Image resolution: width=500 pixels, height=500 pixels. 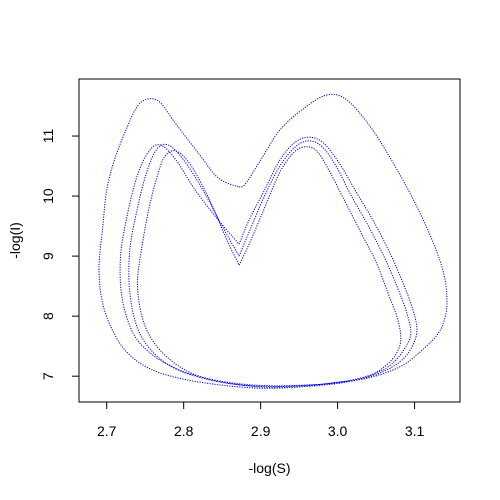 What do you see at coordinates (48, 136) in the screenshot?
I see `y-tick-label: 11` at bounding box center [48, 136].